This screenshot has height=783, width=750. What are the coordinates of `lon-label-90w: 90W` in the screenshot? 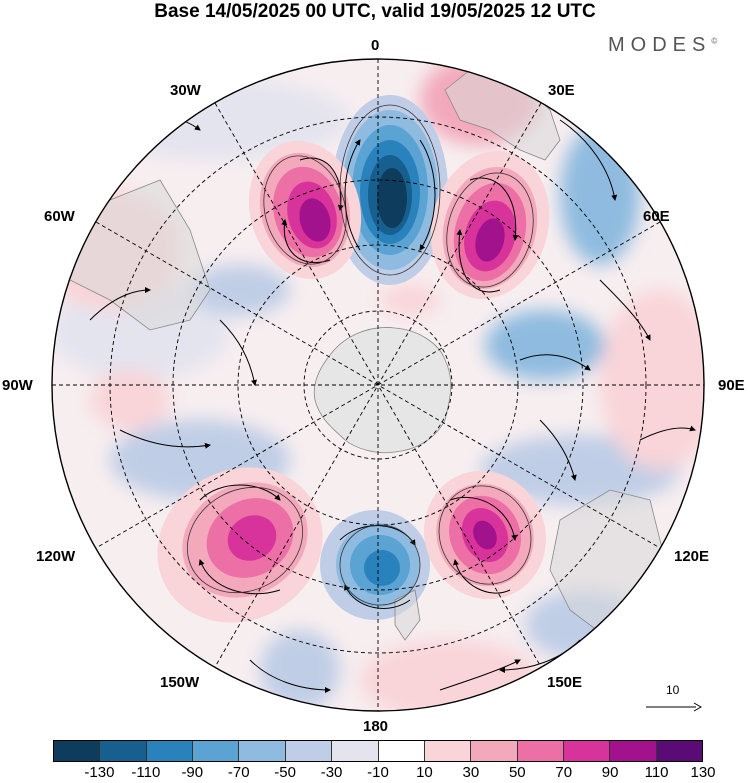 It's located at (17, 385).